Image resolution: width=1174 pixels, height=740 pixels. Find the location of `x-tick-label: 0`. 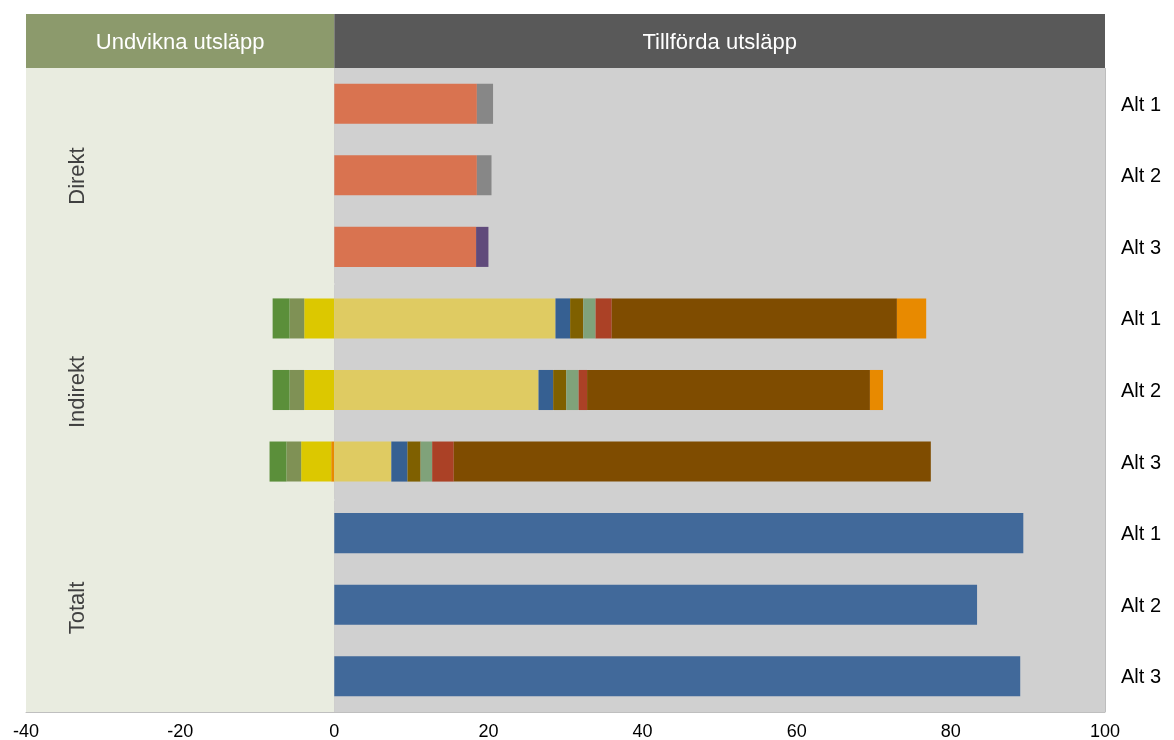

x-tick-label: 0 is located at coordinates (334, 730).